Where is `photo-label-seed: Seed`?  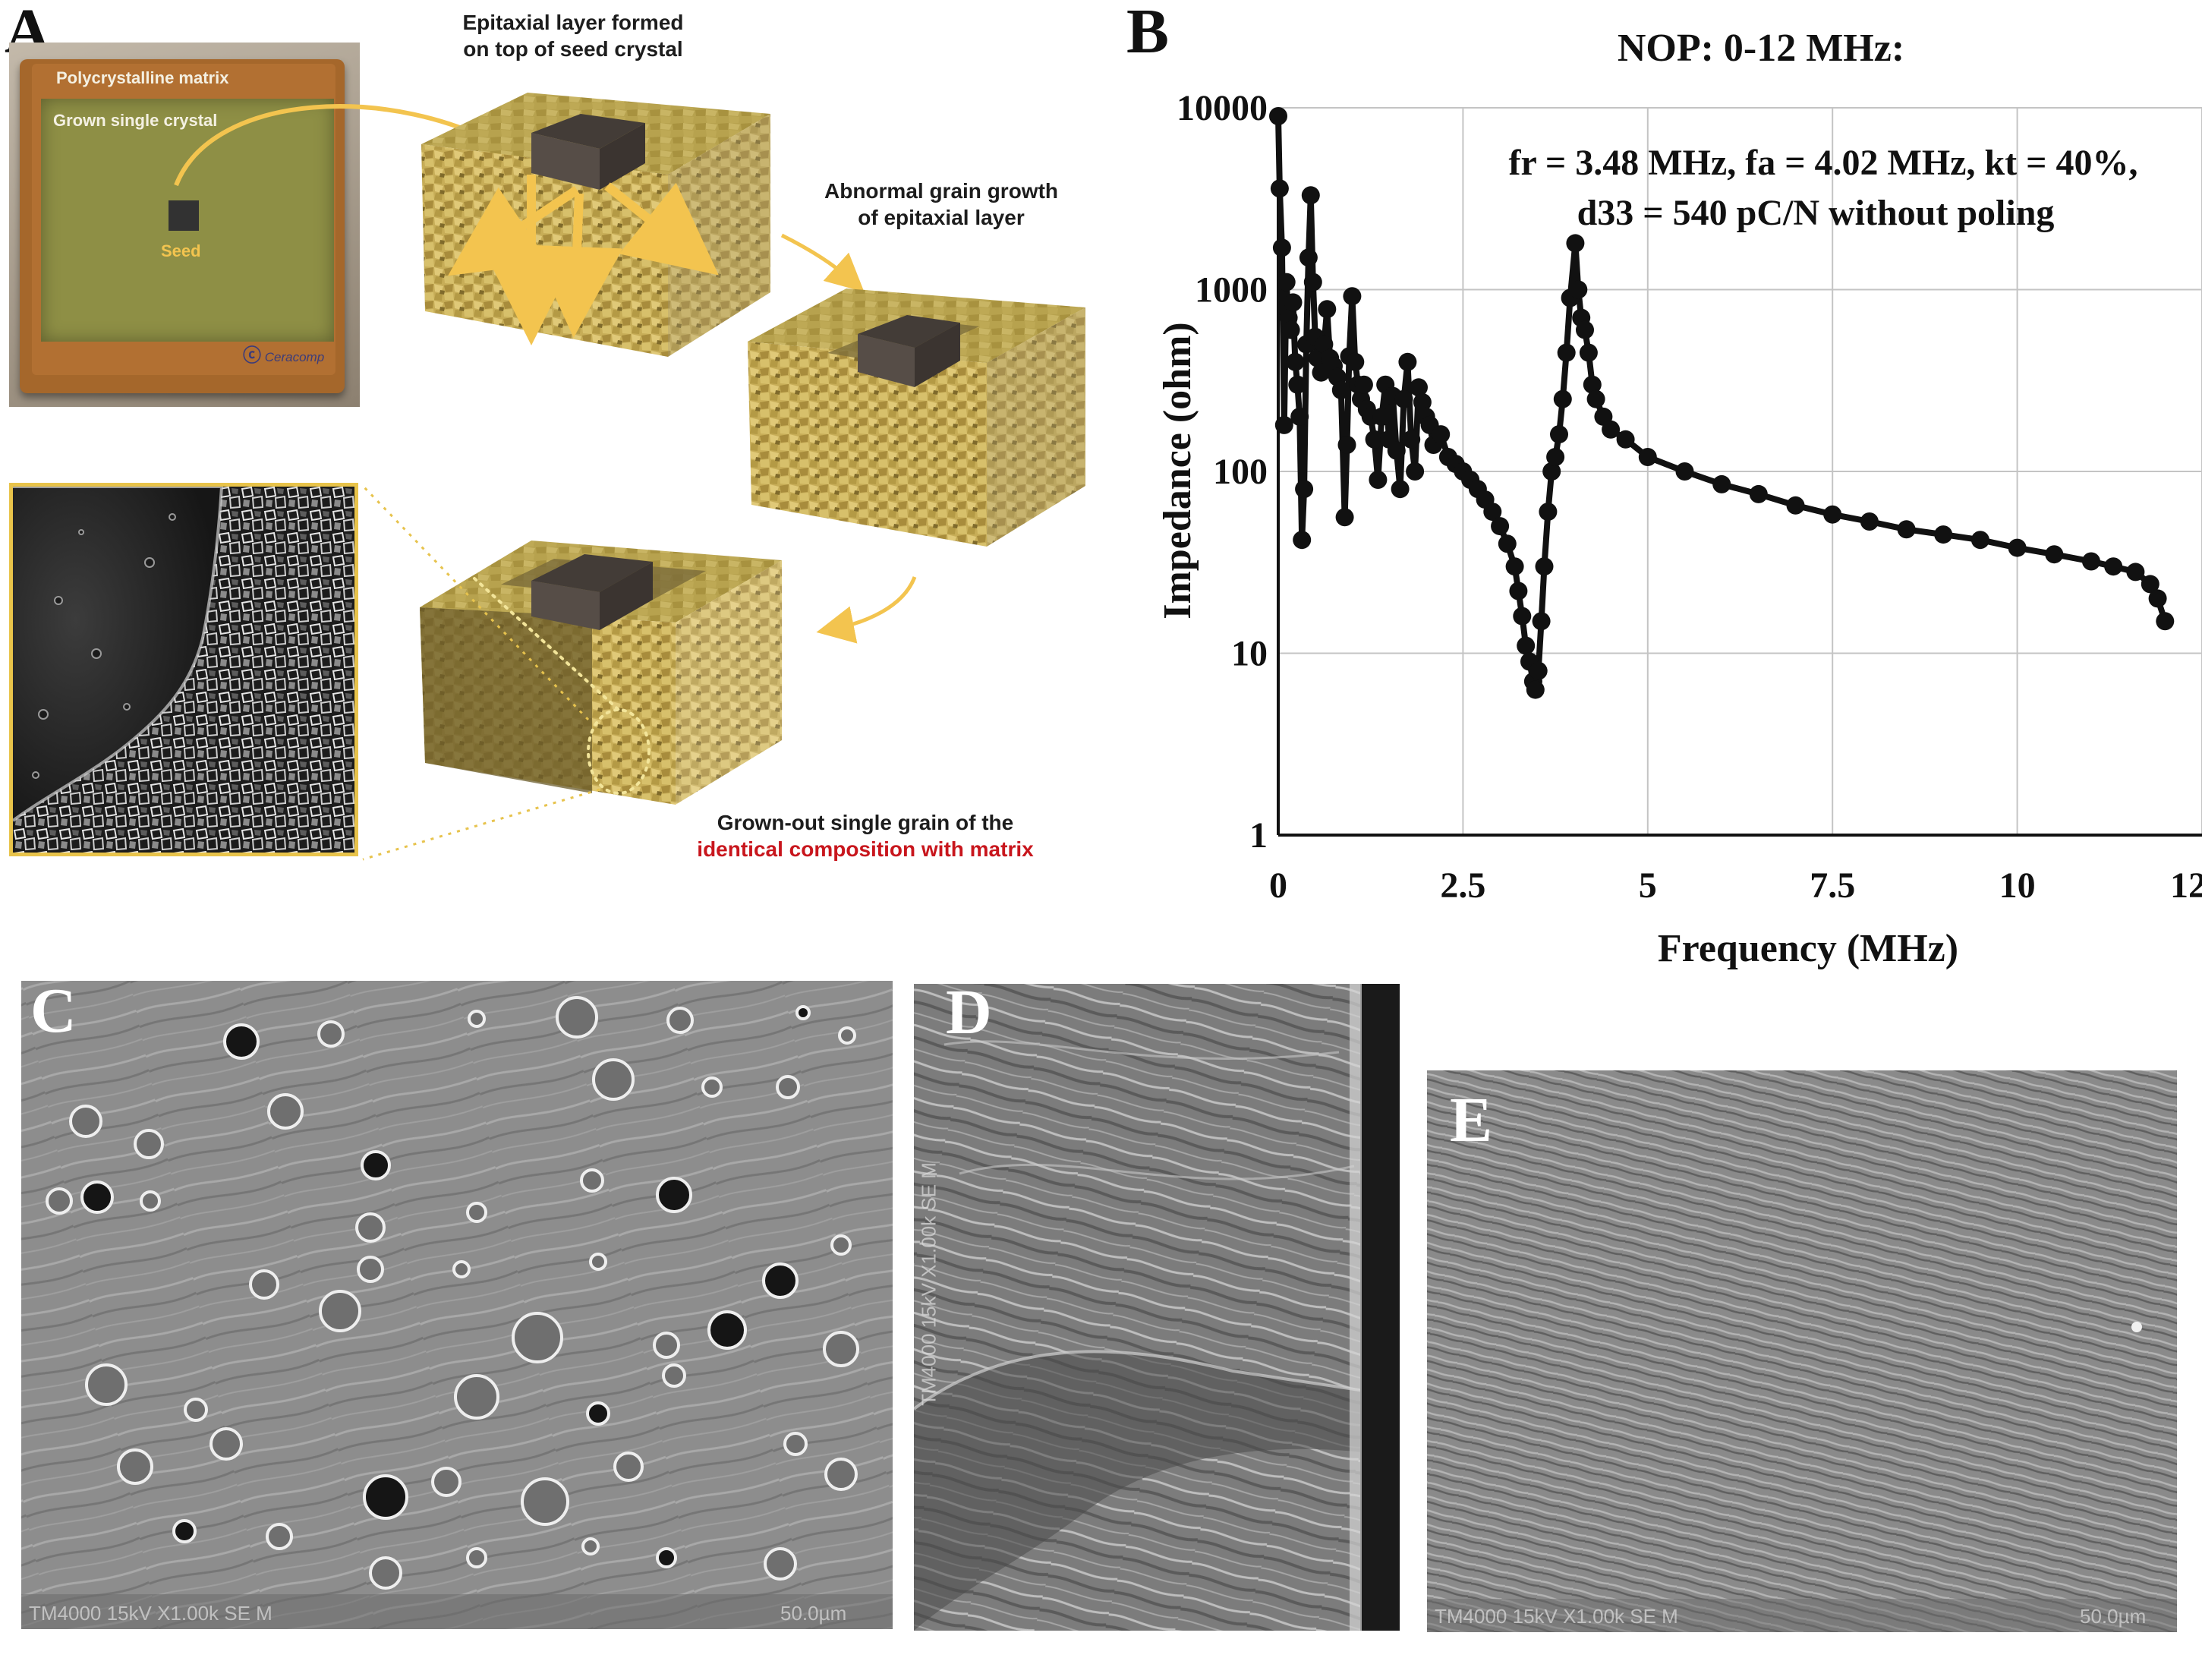 photo-label-seed: Seed is located at coordinates (181, 250).